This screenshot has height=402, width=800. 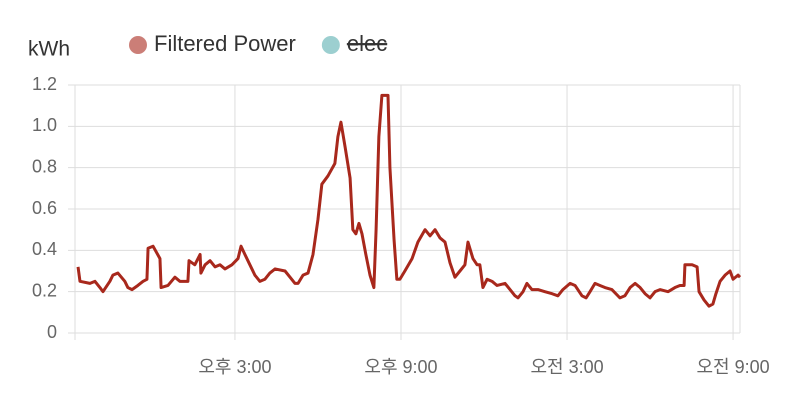 What do you see at coordinates (49, 49) in the screenshot?
I see `y-unit-label: kWh` at bounding box center [49, 49].